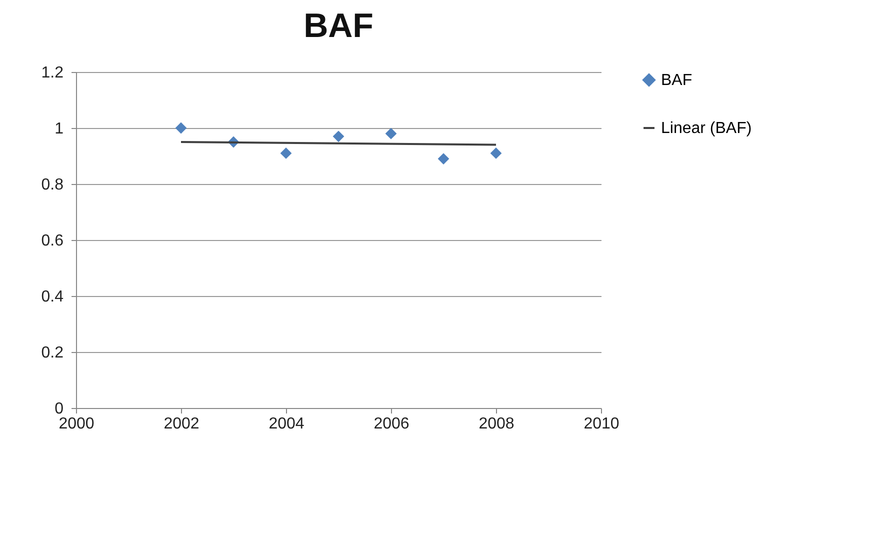 The image size is (895, 541). Describe the element at coordinates (706, 128) in the screenshot. I see `legend-label: Linear (BAF)` at that location.